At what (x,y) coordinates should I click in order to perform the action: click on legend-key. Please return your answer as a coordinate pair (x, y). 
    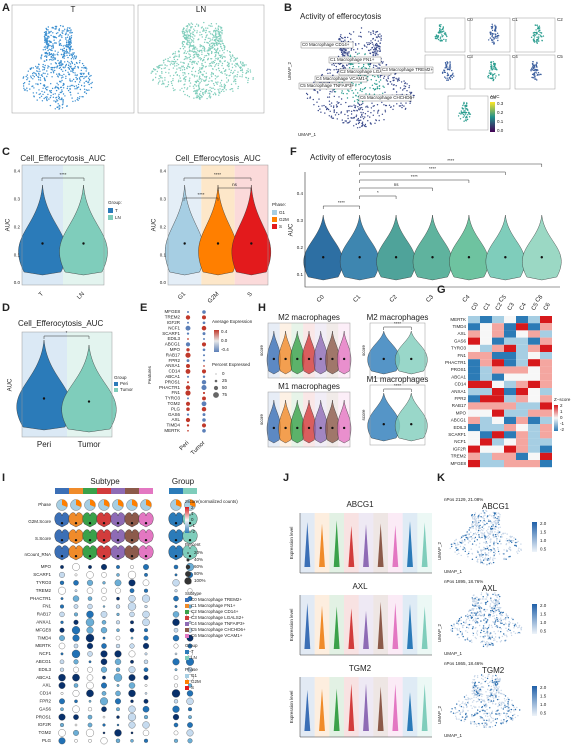
    Looking at the image, I should click on (187, 682).